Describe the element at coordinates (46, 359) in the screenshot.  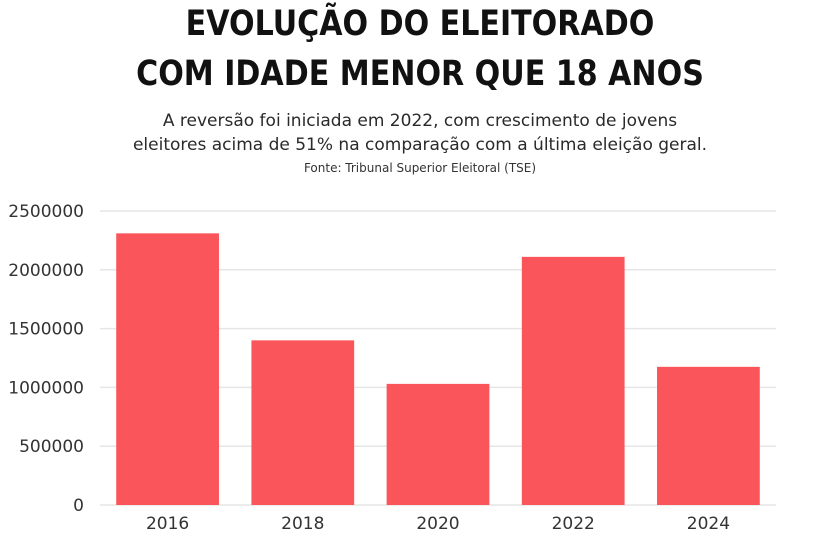
I see `y-axis-ticks: 0 500000 1000000 1500000 2000000 2500000` at that location.